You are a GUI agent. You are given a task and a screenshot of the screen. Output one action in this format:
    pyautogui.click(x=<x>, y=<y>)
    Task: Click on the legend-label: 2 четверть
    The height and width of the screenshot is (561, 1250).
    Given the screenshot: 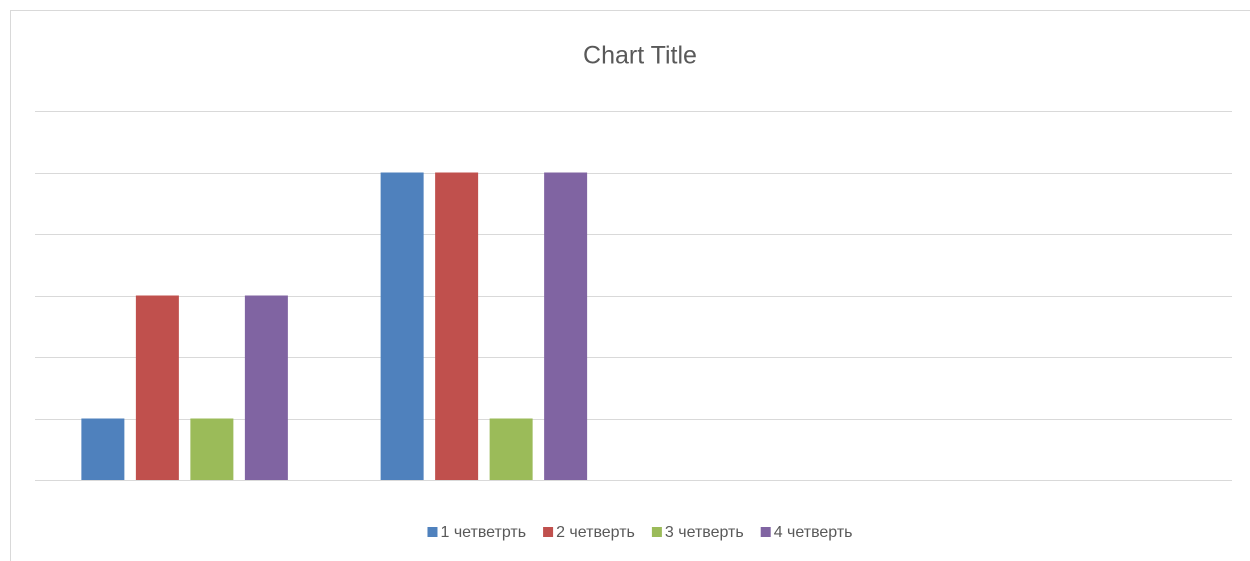 What is the action you would take?
    pyautogui.click(x=595, y=532)
    